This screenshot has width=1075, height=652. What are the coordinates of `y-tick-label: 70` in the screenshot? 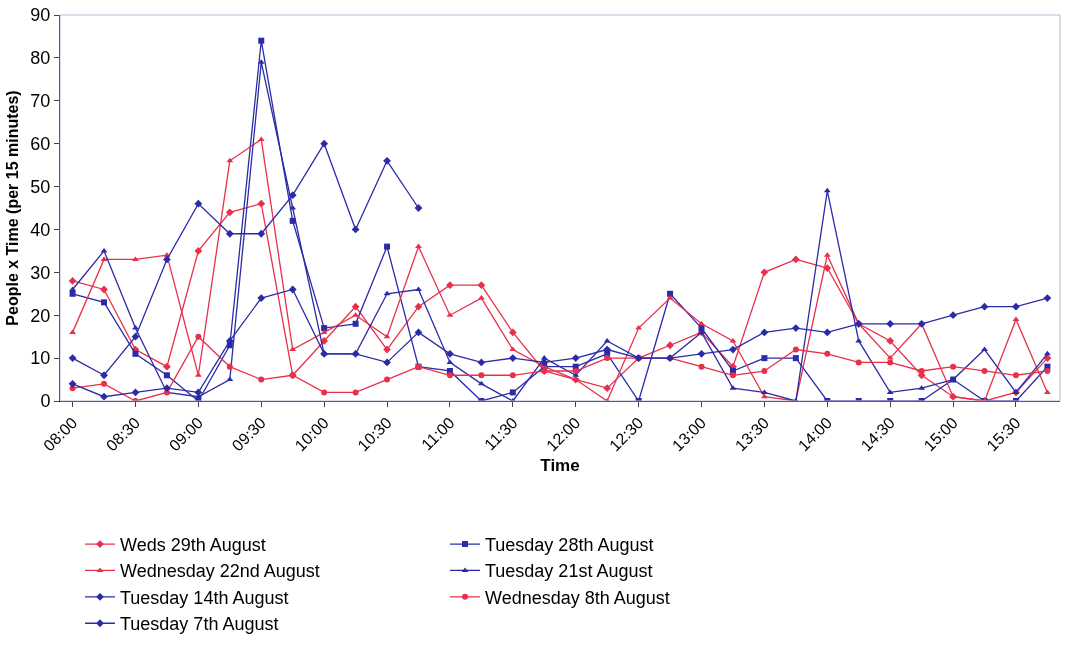 It's located at (40, 101).